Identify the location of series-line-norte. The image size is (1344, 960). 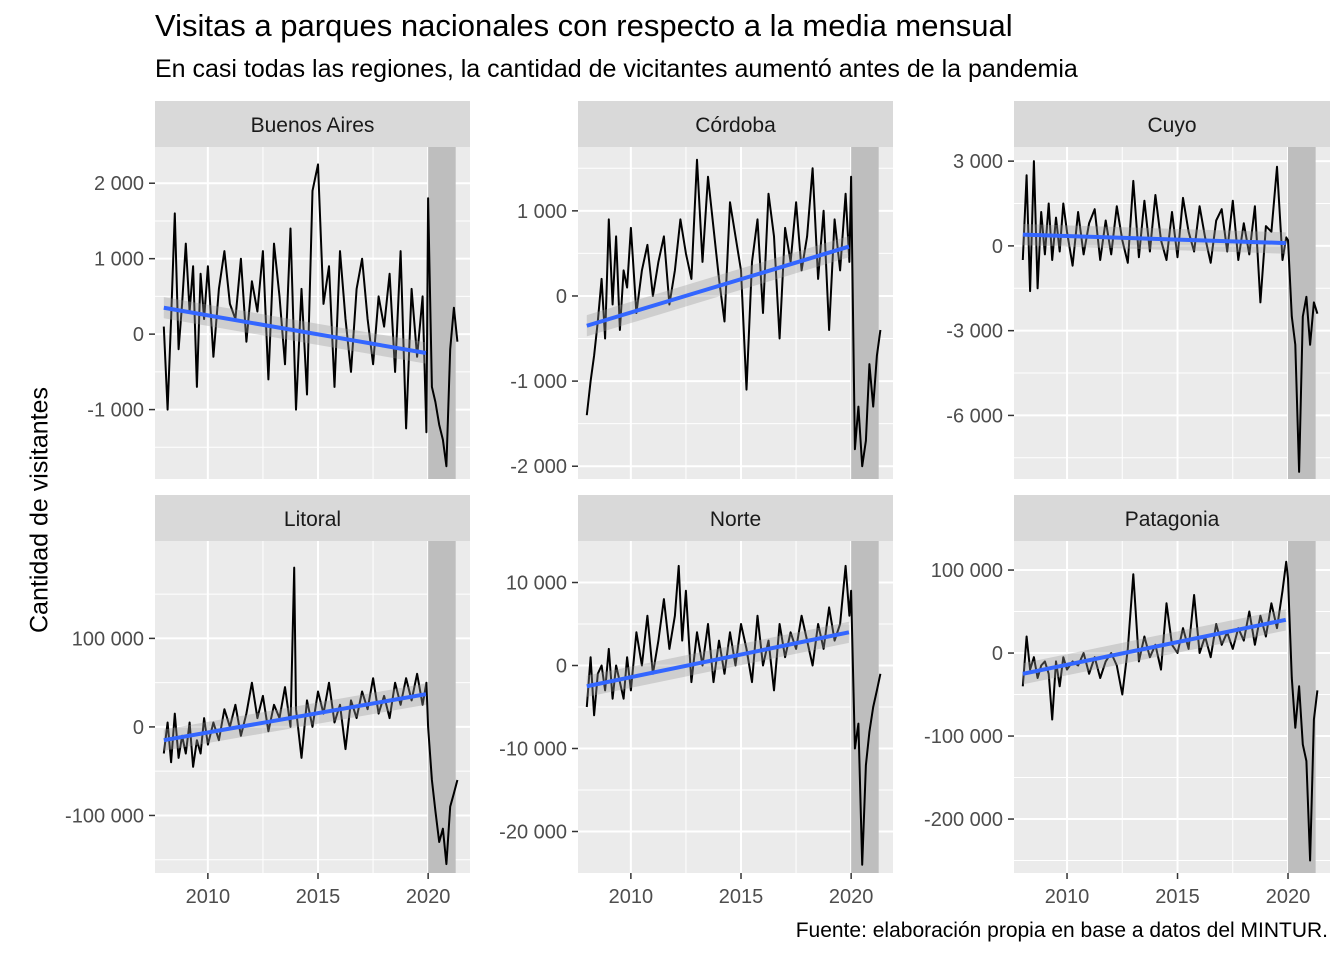
(733, 715).